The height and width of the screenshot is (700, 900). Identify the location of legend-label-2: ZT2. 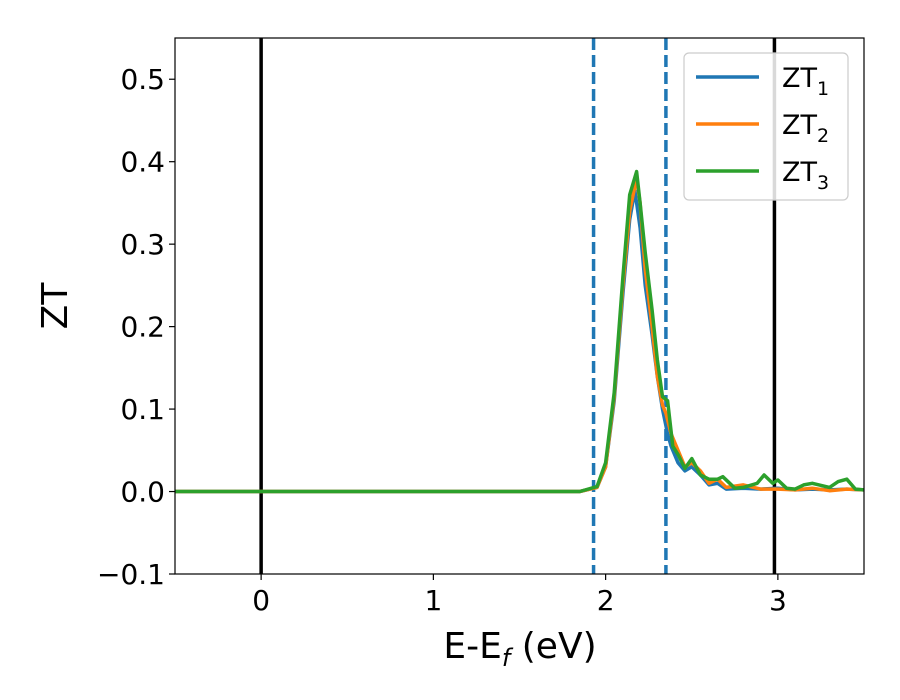
(805, 128).